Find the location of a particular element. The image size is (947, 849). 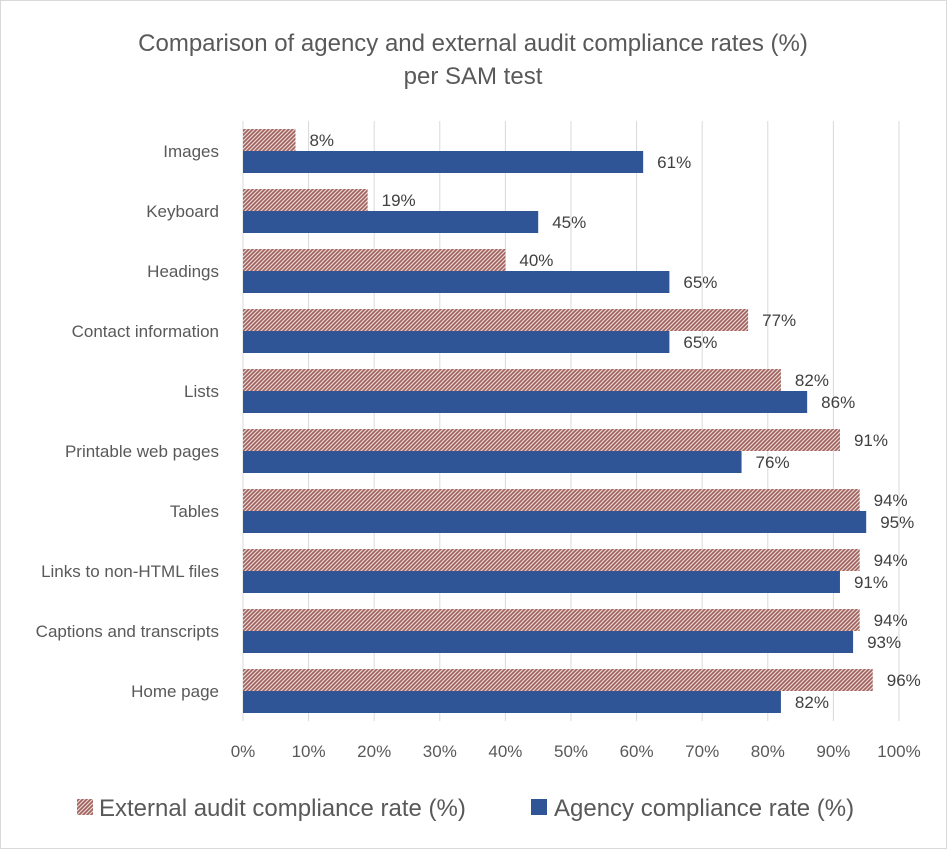

data-label-external-audit: 91% is located at coordinates (871, 440).